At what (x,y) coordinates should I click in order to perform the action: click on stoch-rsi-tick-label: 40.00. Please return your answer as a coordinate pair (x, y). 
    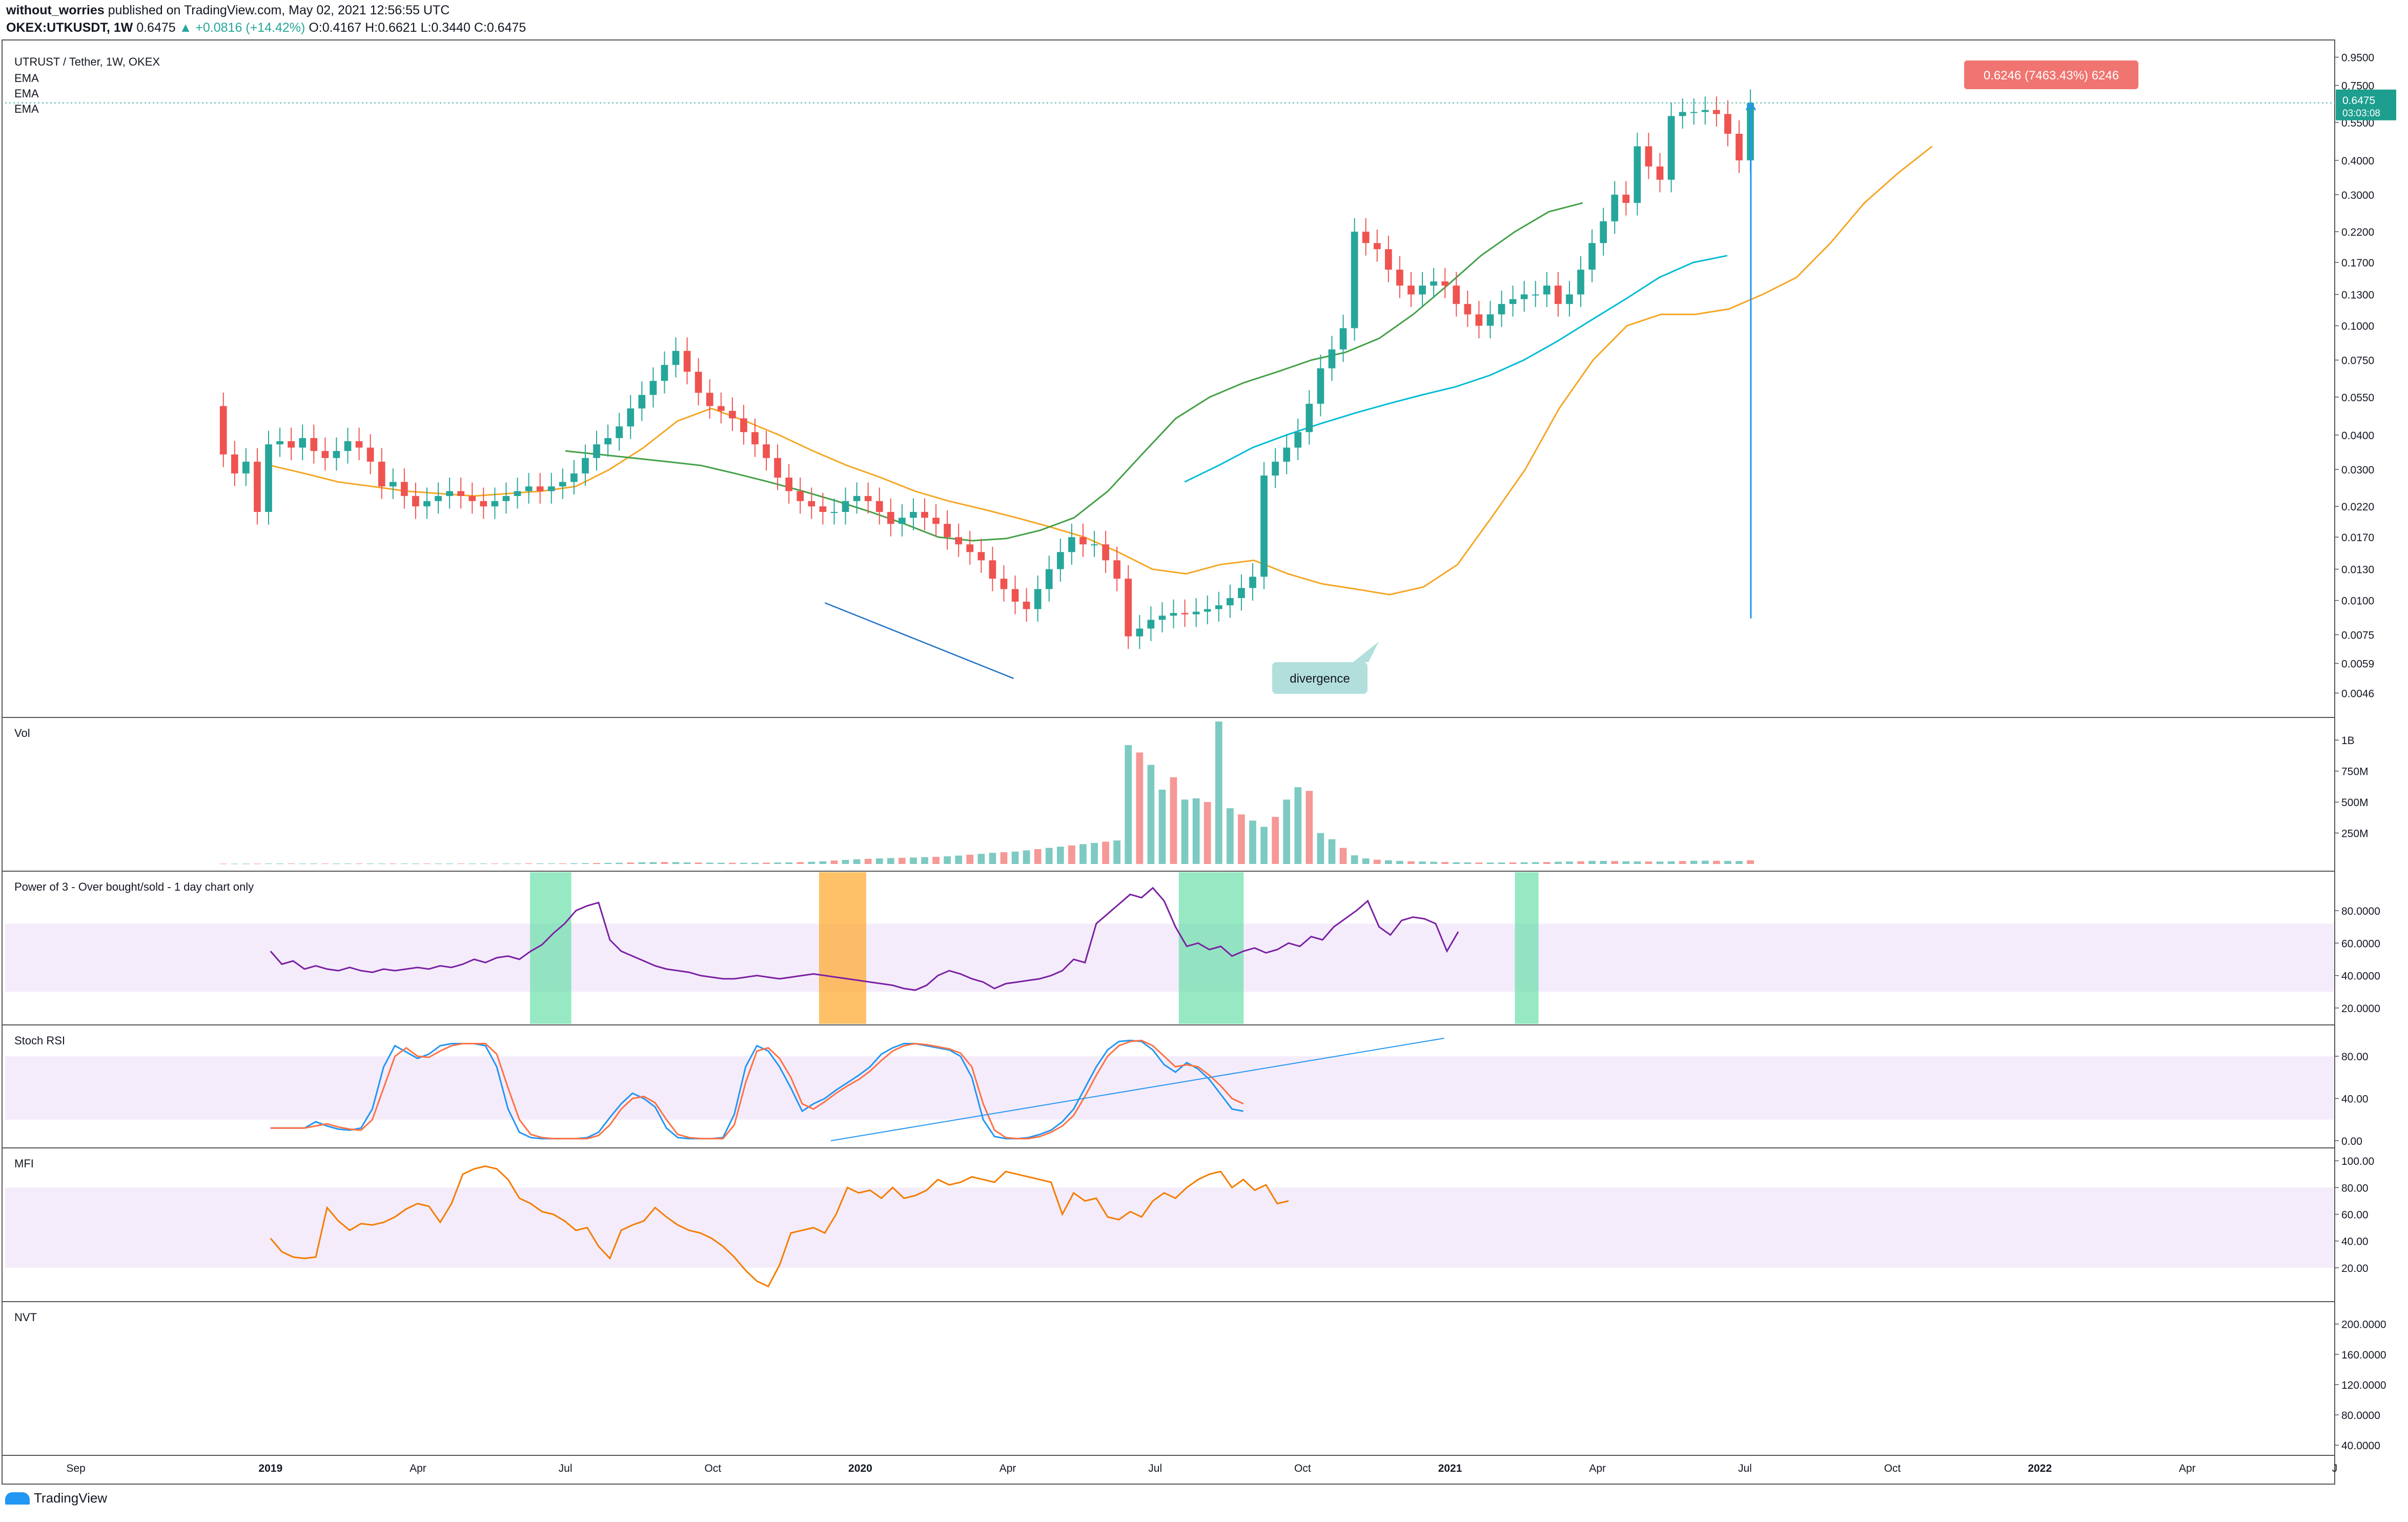
    Looking at the image, I should click on (2355, 1100).